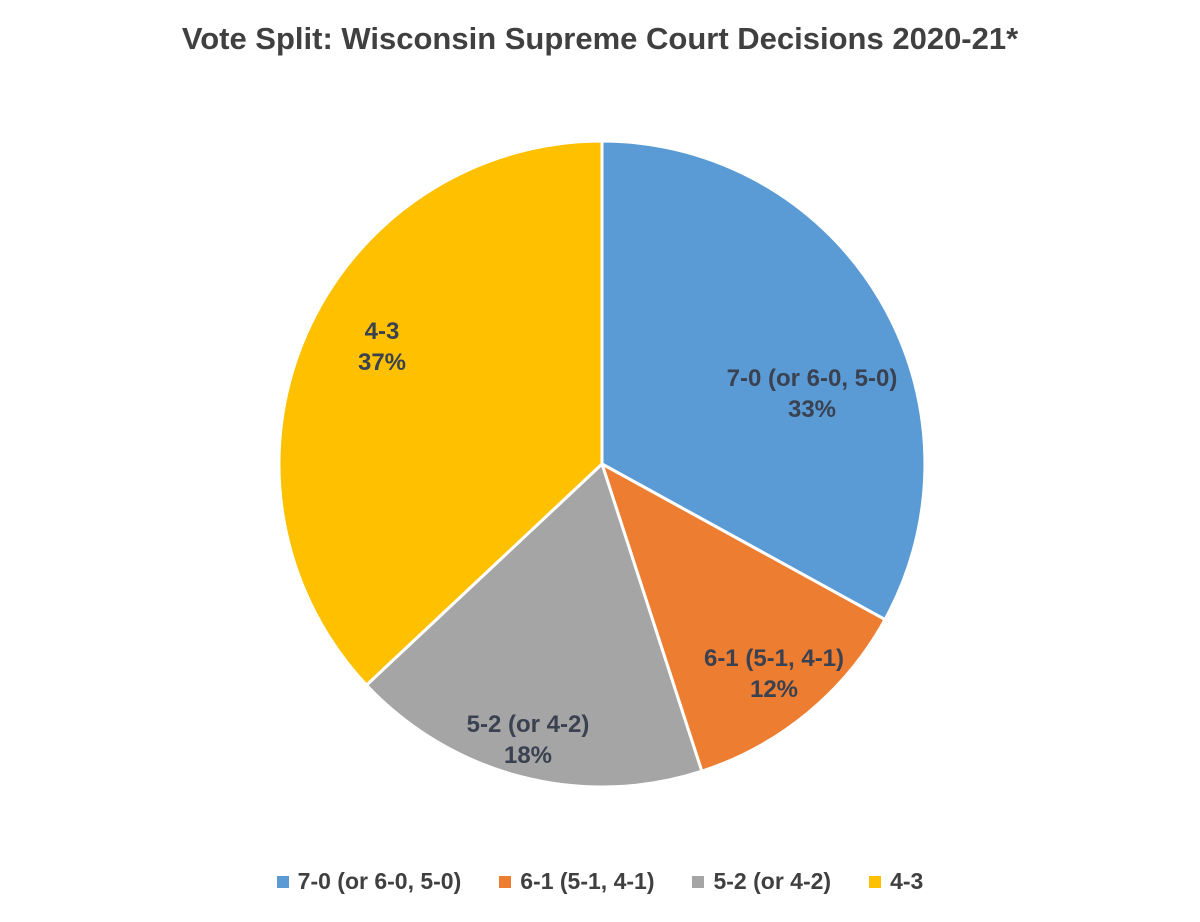 The height and width of the screenshot is (922, 1200). I want to click on legend-item-2: 6-1 (5-1, 4-1), so click(576, 881).